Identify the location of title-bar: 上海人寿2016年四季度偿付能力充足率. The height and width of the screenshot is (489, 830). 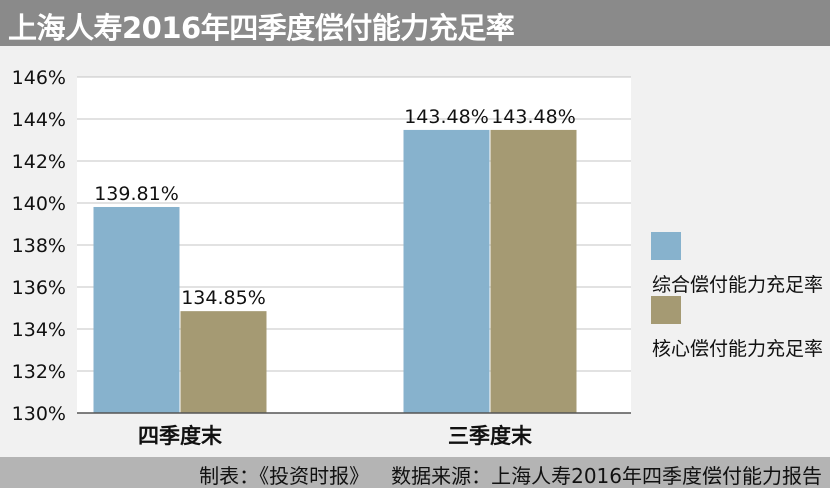
(415, 23).